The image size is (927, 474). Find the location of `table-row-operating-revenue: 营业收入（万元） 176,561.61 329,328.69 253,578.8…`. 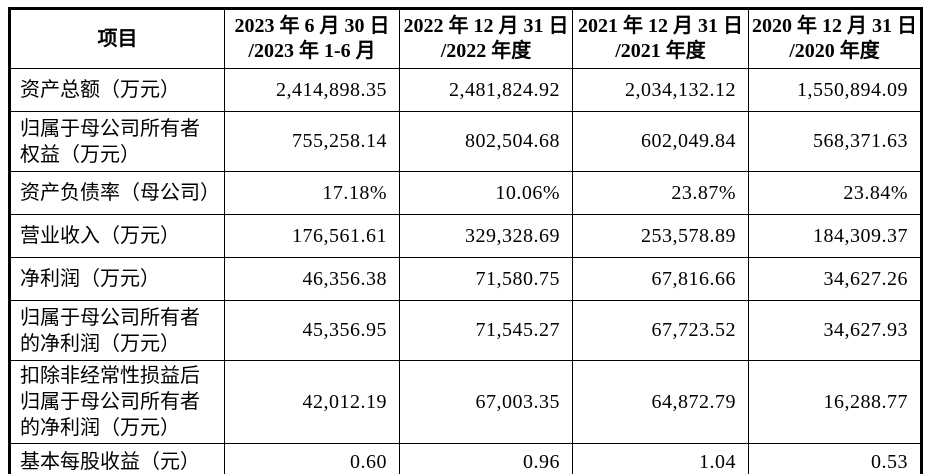

table-row-operating-revenue: 营业收入（万元） 176,561.61 329,328.69 253,578.8… is located at coordinates (465, 236).